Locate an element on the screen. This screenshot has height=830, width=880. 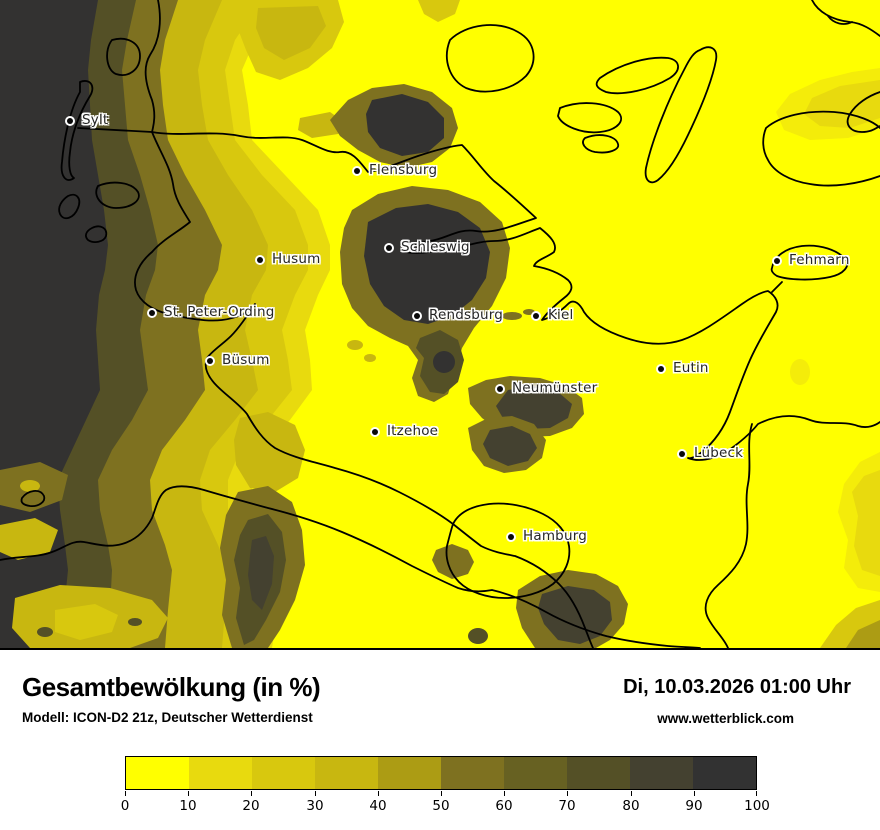
colorbar-tick-label: 40 is located at coordinates (378, 806).